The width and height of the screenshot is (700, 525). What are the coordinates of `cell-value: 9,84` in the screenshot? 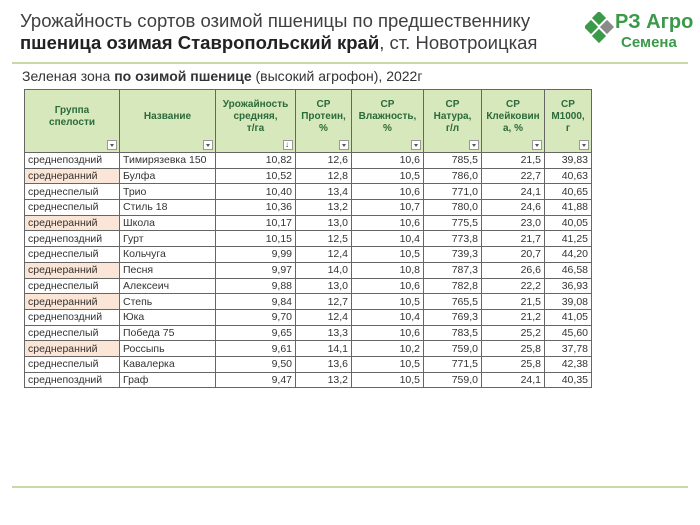 It's located at (255, 301).